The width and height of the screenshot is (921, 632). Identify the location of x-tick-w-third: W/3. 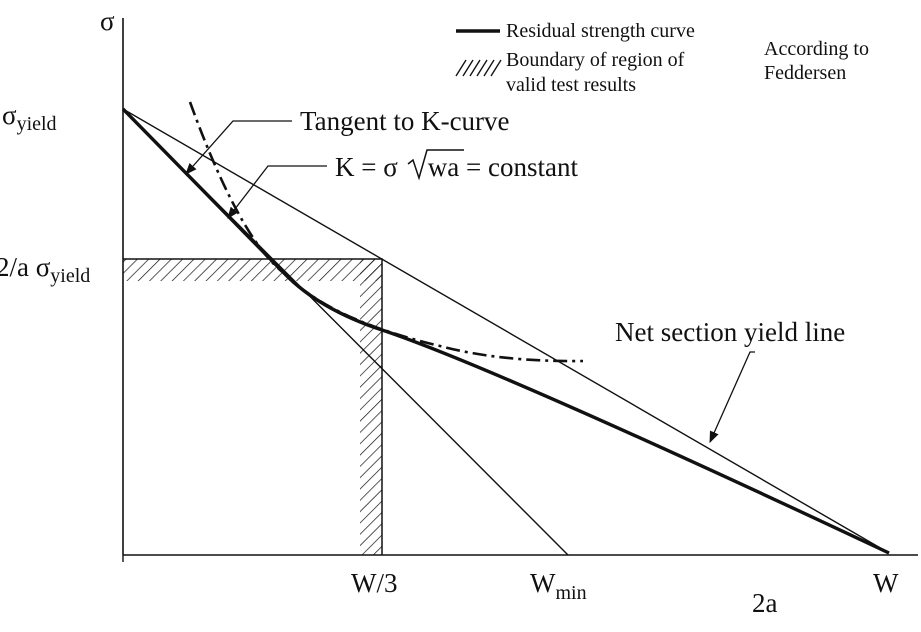
(374, 583).